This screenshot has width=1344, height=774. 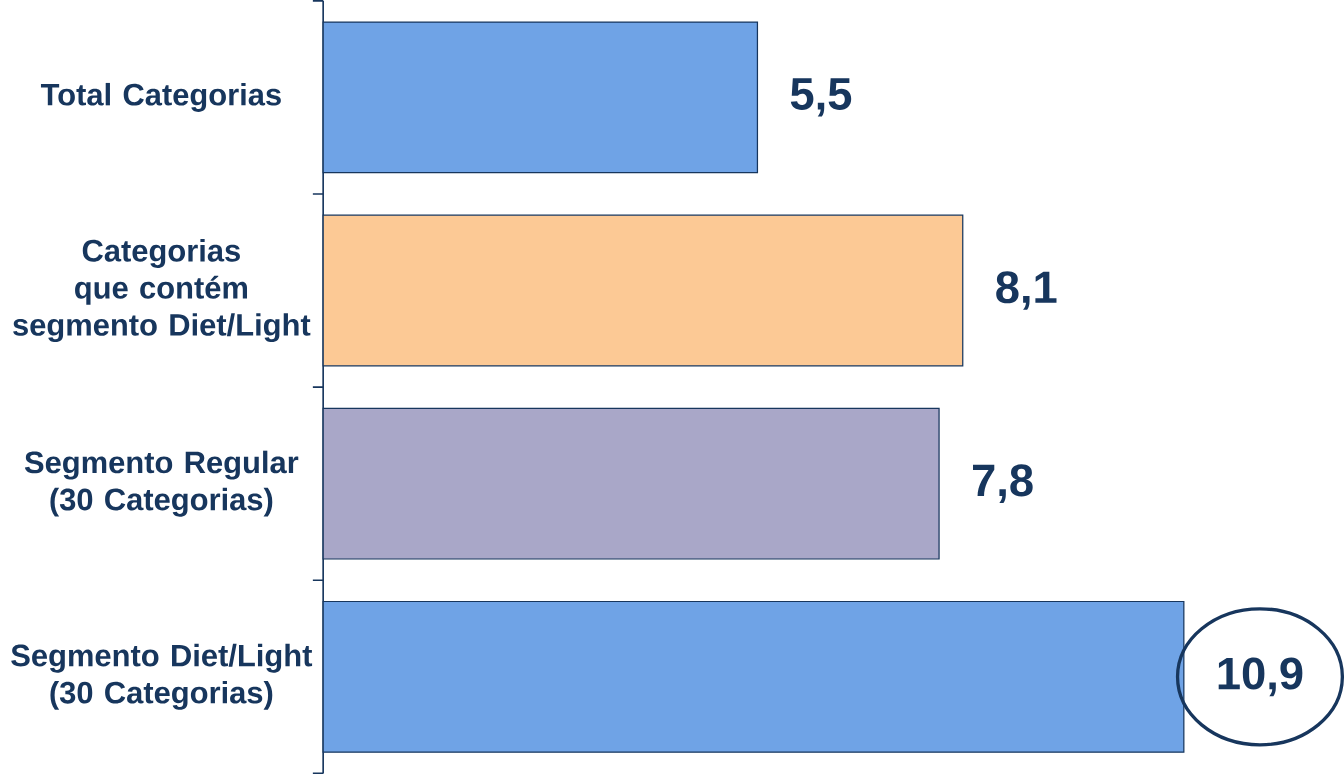 I want to click on y-tick-label: Segmento Regular (30 Categorias), so click(x=161, y=483).